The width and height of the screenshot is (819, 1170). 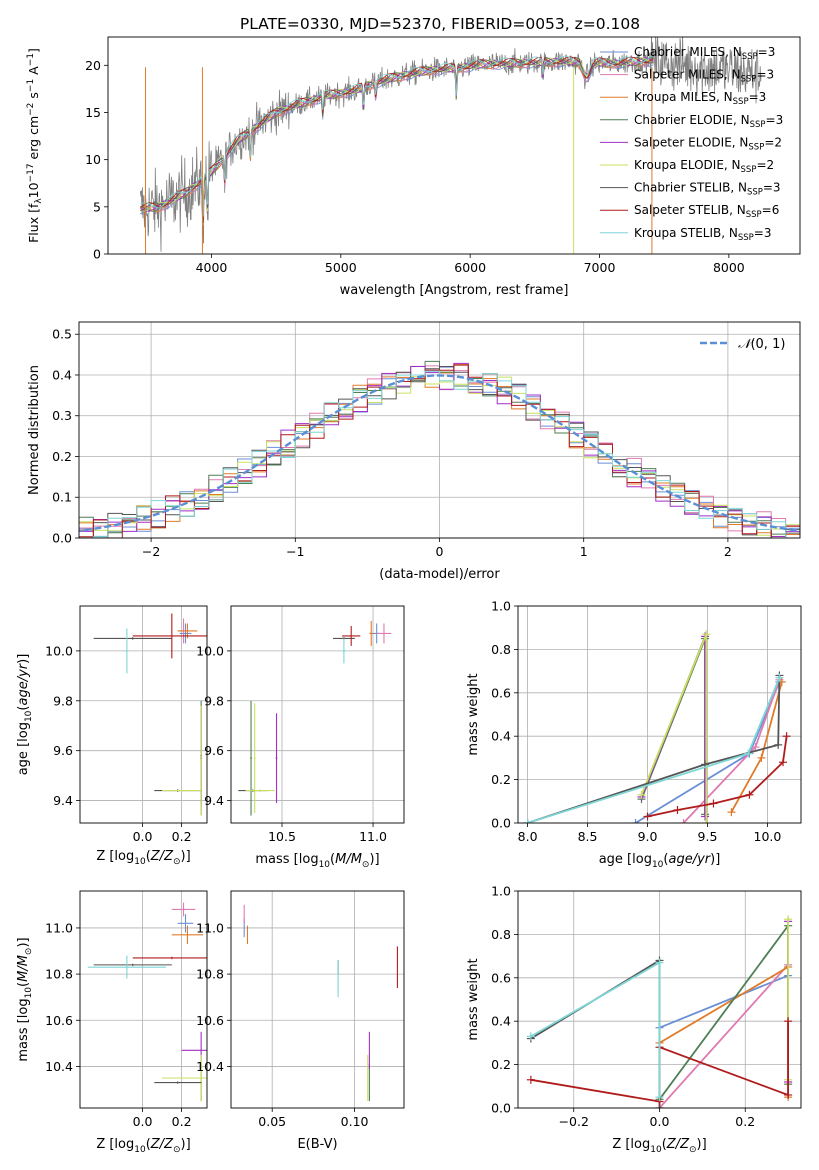 I want to click on x-tick-label: 8.5, so click(x=588, y=836).